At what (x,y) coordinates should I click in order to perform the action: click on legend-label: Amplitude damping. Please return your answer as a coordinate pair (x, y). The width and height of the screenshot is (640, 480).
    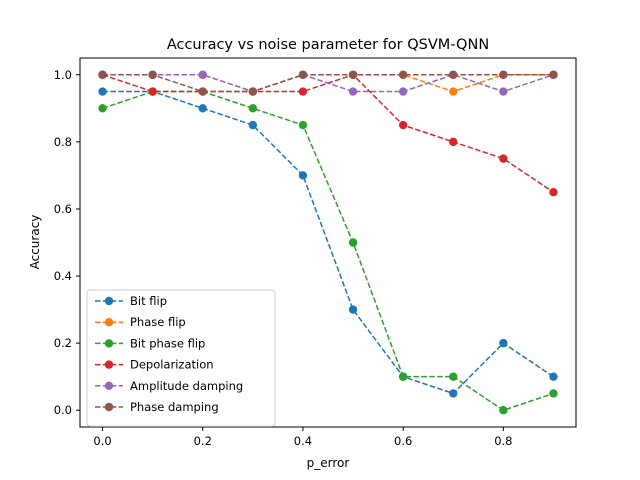
    Looking at the image, I should click on (186, 386).